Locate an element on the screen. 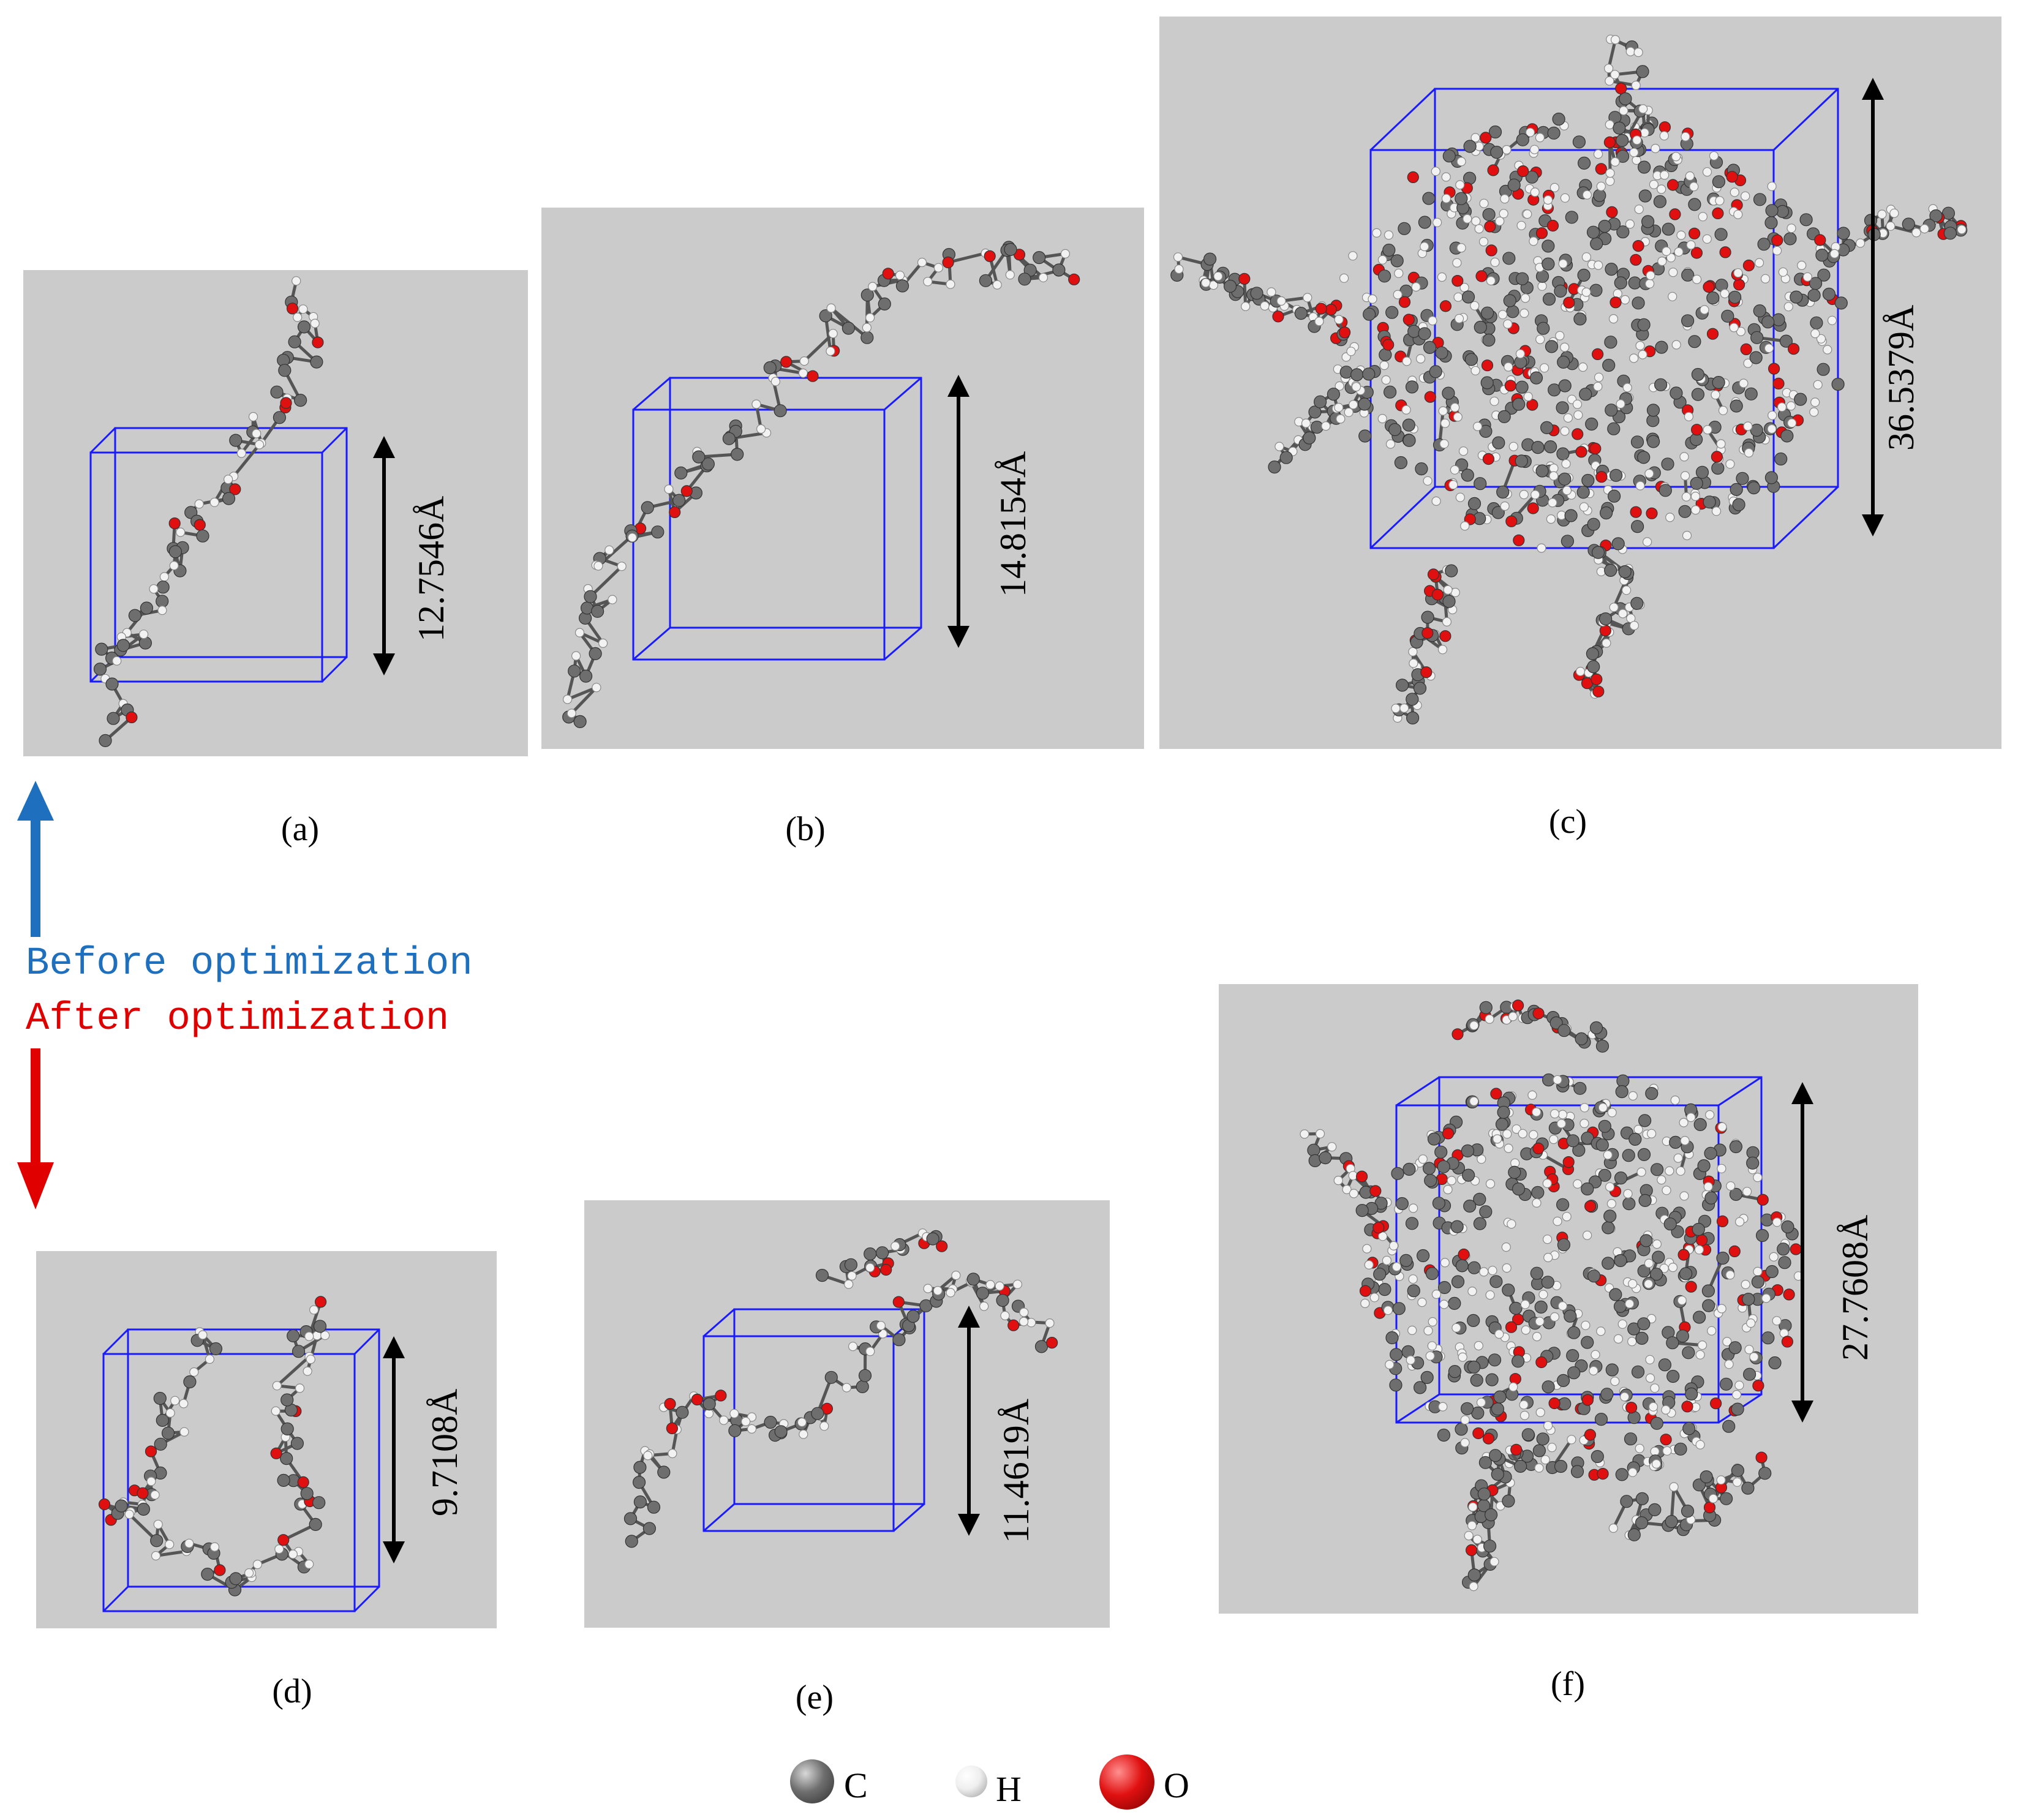  molecule-chain is located at coordinates (821, 485).